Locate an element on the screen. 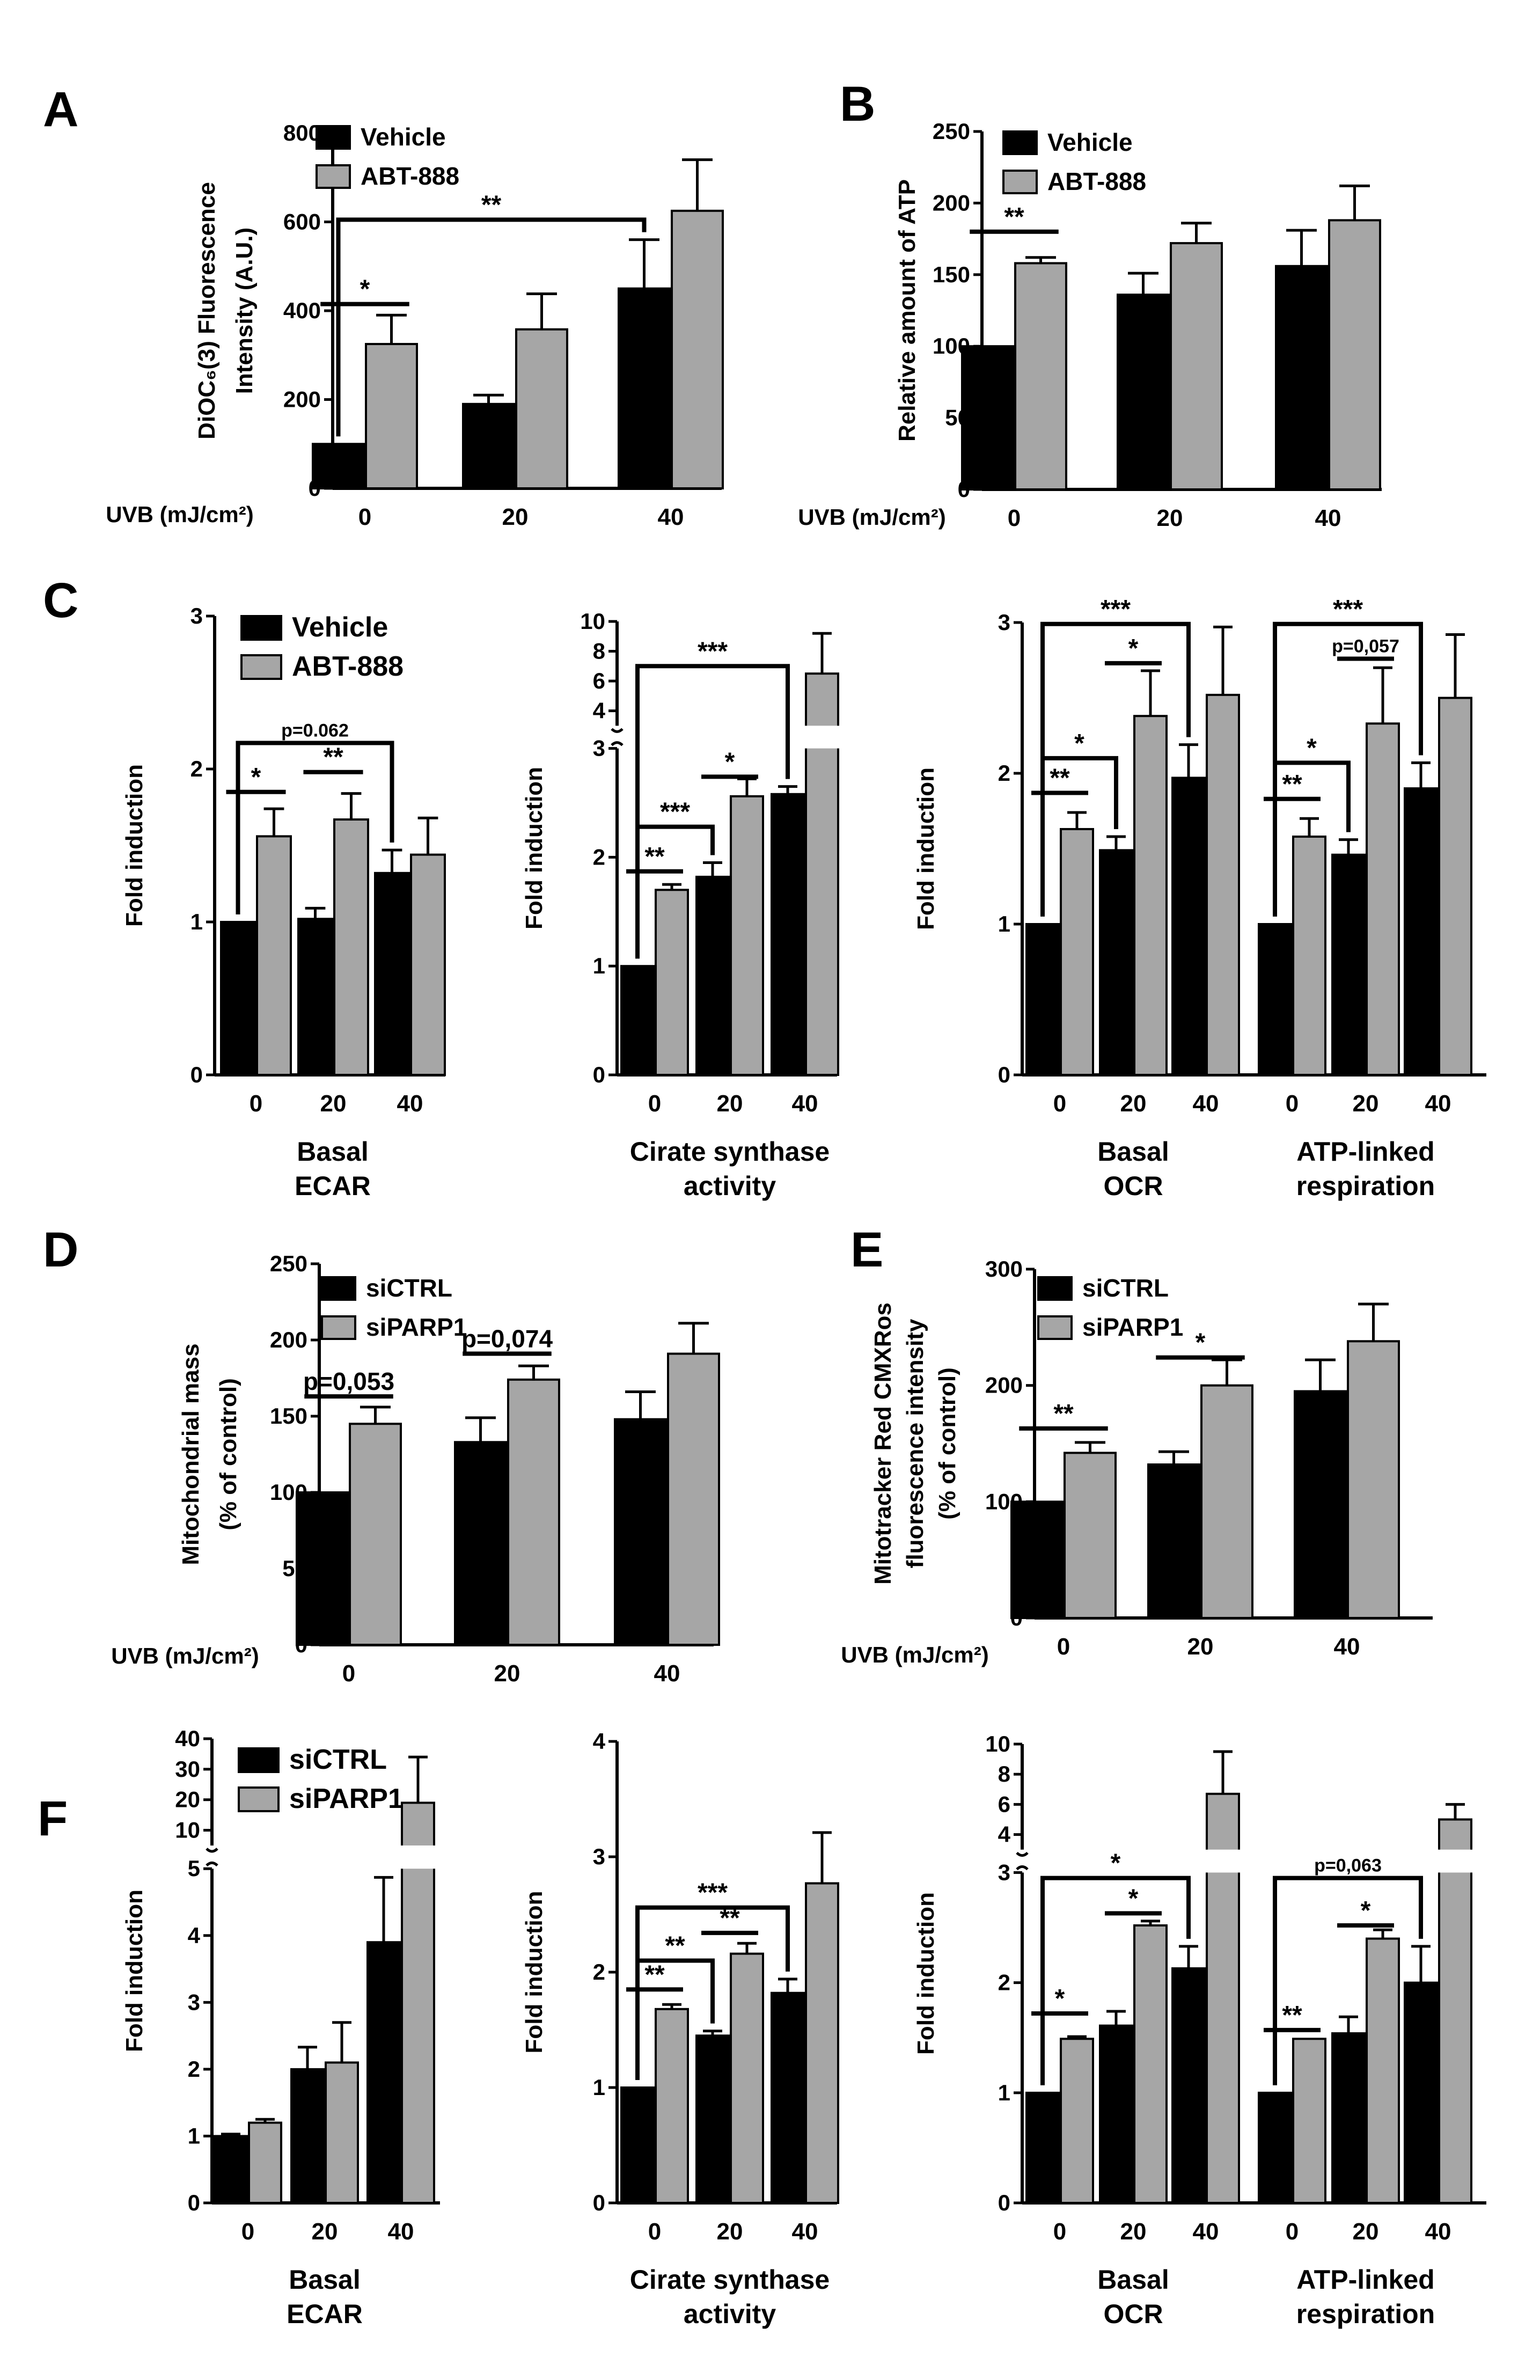 The height and width of the screenshot is (2380, 1540). panel-label: A is located at coordinates (61, 110).